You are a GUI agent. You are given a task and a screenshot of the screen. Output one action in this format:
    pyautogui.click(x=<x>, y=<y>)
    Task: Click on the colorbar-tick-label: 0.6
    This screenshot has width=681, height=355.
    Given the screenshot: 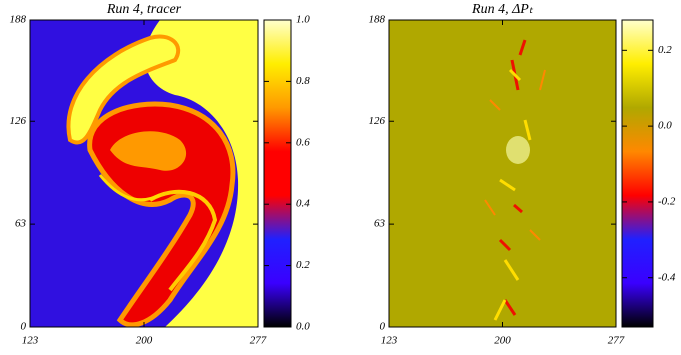 What is the action you would take?
    pyautogui.click(x=303, y=142)
    